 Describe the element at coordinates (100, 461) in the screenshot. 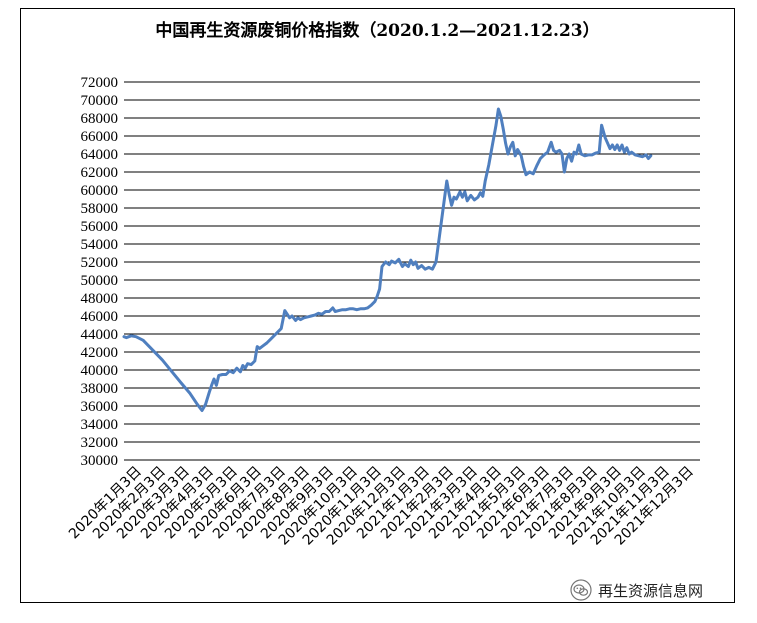

I see `y-tick-label: 30000` at that location.